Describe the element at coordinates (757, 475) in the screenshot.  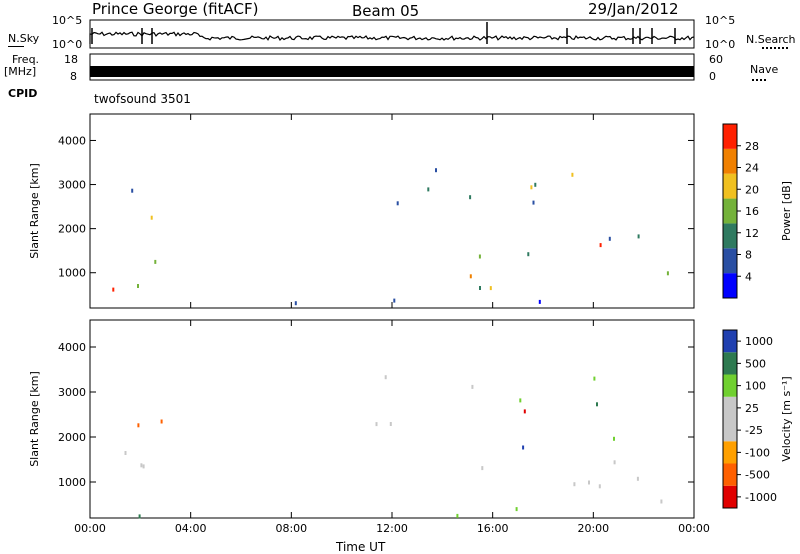
I see `colorbar-tick: -500` at that location.